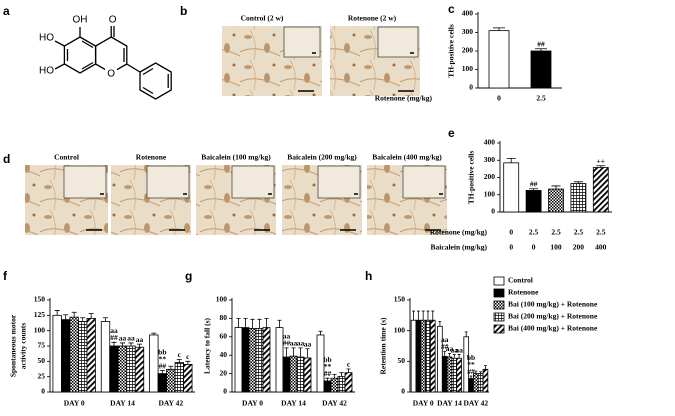 This screenshot has width=675, height=416. Describe the element at coordinates (6, 11) in the screenshot. I see `panel-letter: a` at that location.